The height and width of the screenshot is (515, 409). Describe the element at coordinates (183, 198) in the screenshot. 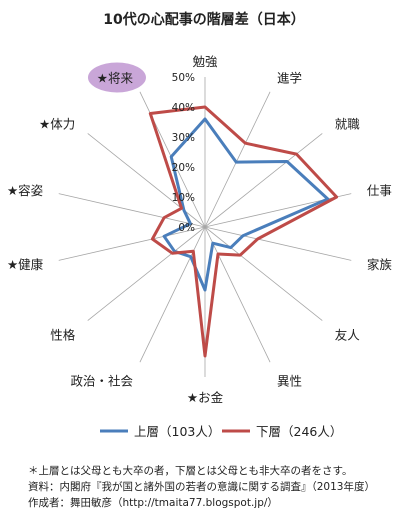

I see `tick-label: 10%` at that location.